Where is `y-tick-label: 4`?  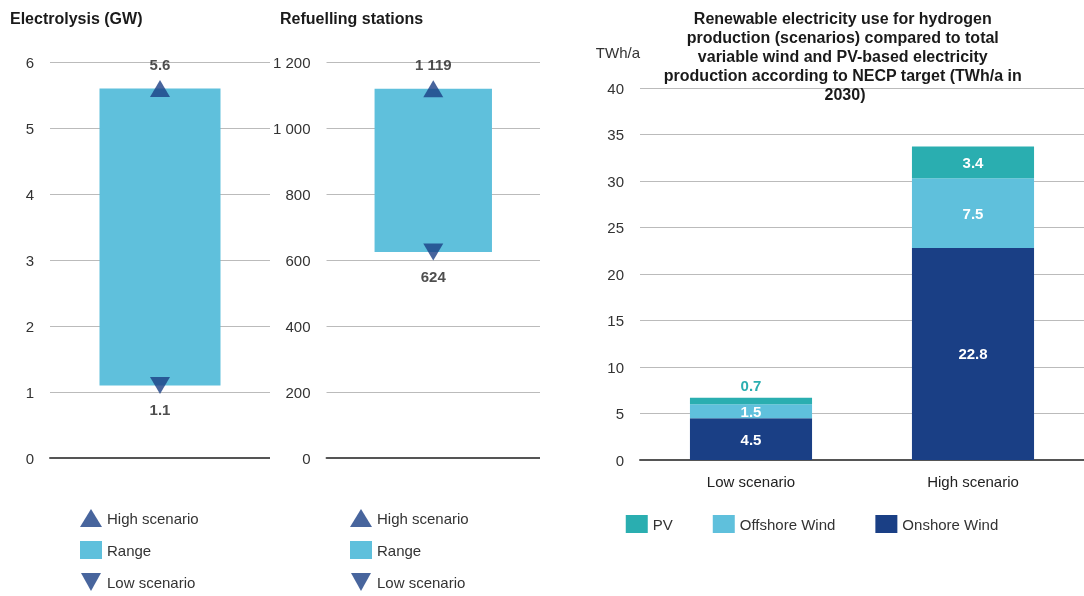 y-tick-label: 4 is located at coordinates (29, 194).